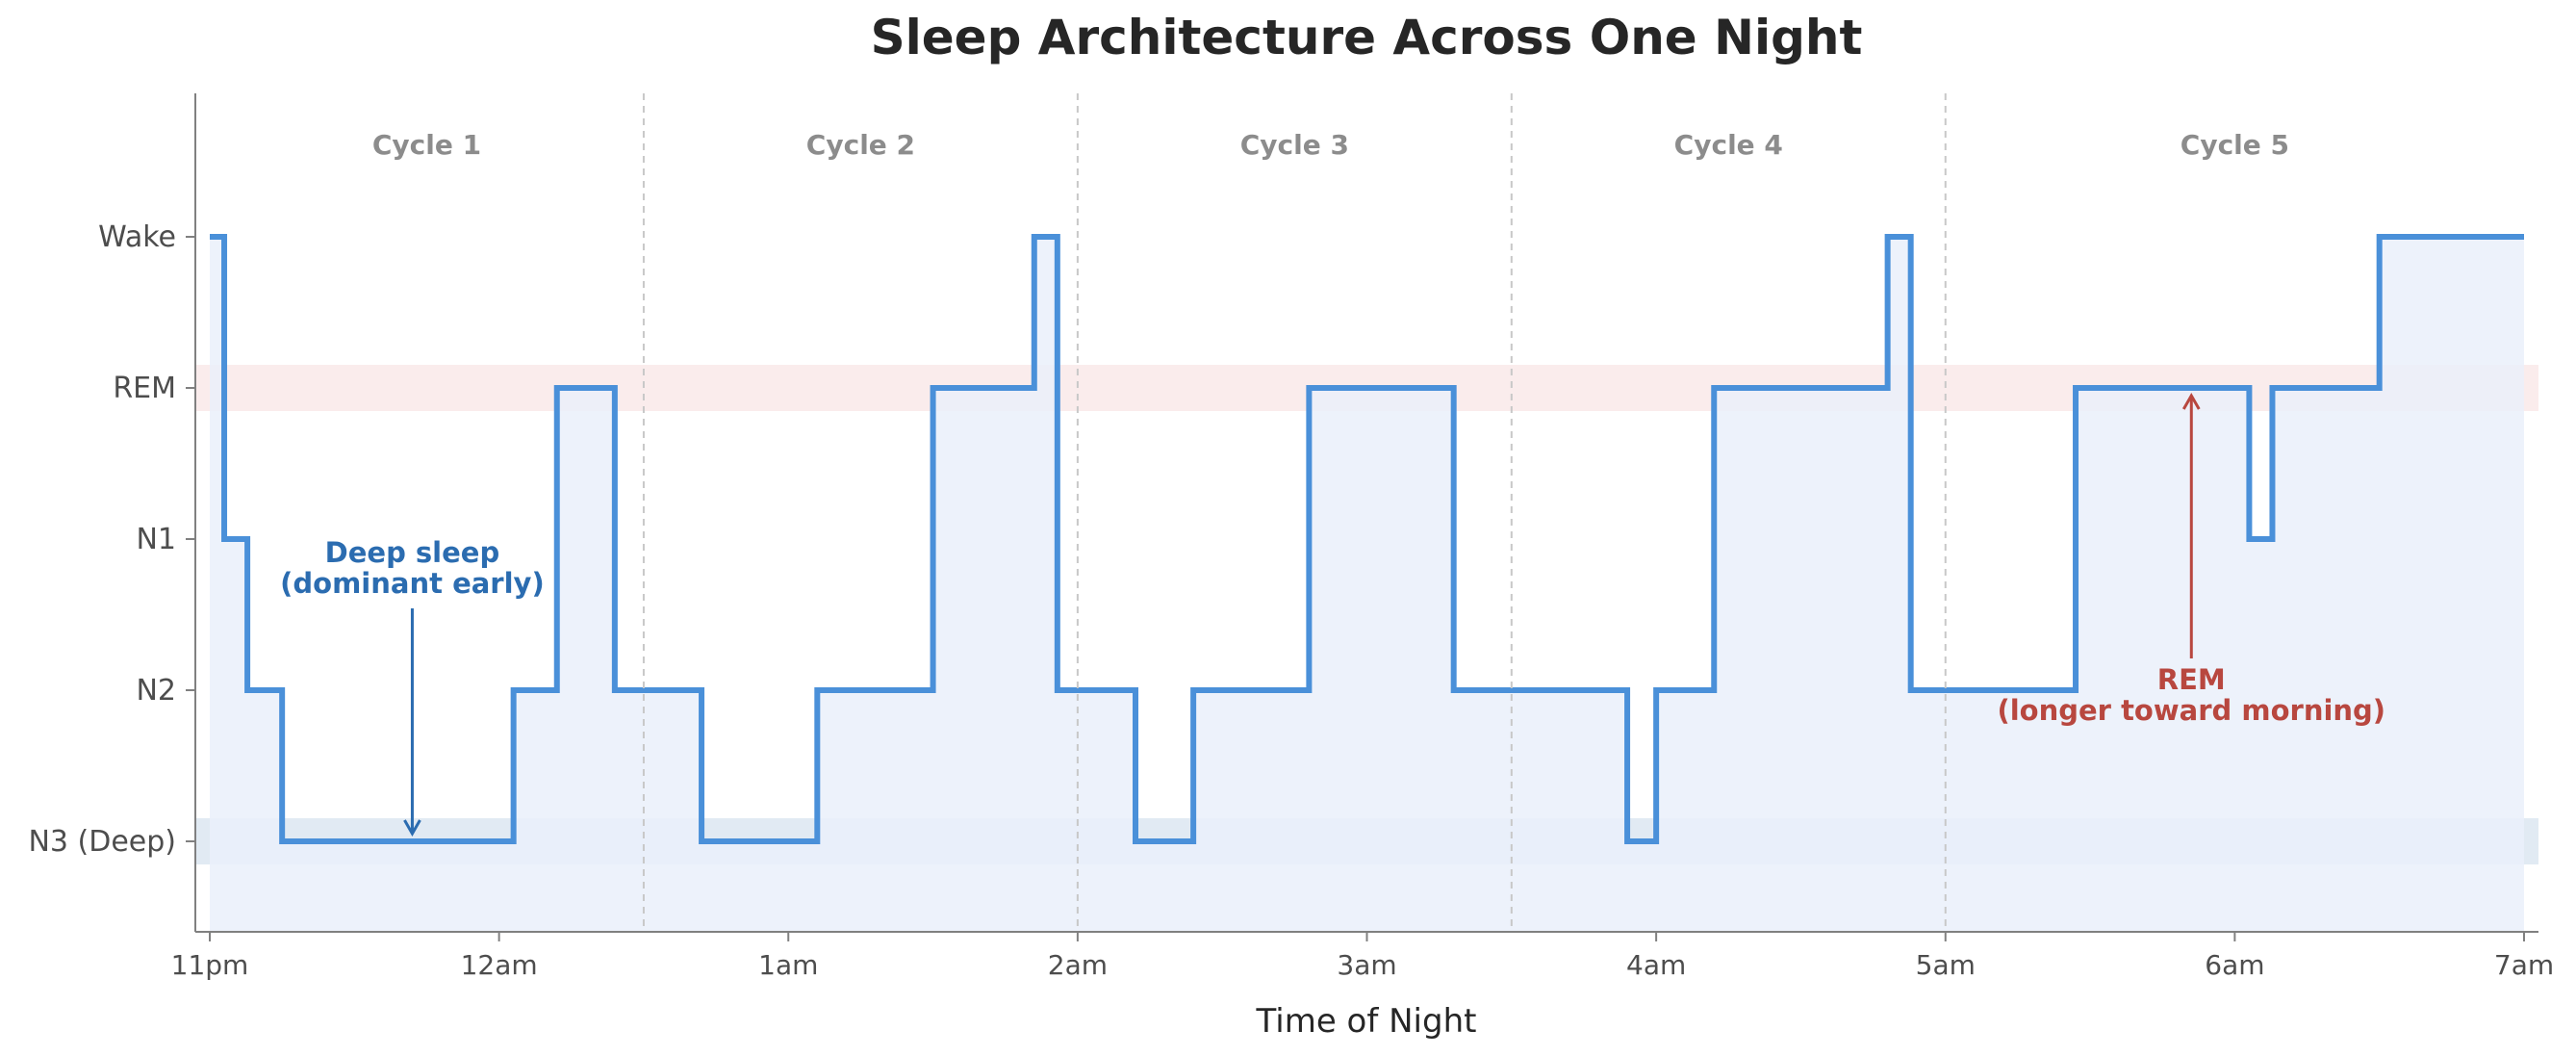  Describe the element at coordinates (2235, 145) in the screenshot. I see `cycle-label-5: Cycle 5` at that location.